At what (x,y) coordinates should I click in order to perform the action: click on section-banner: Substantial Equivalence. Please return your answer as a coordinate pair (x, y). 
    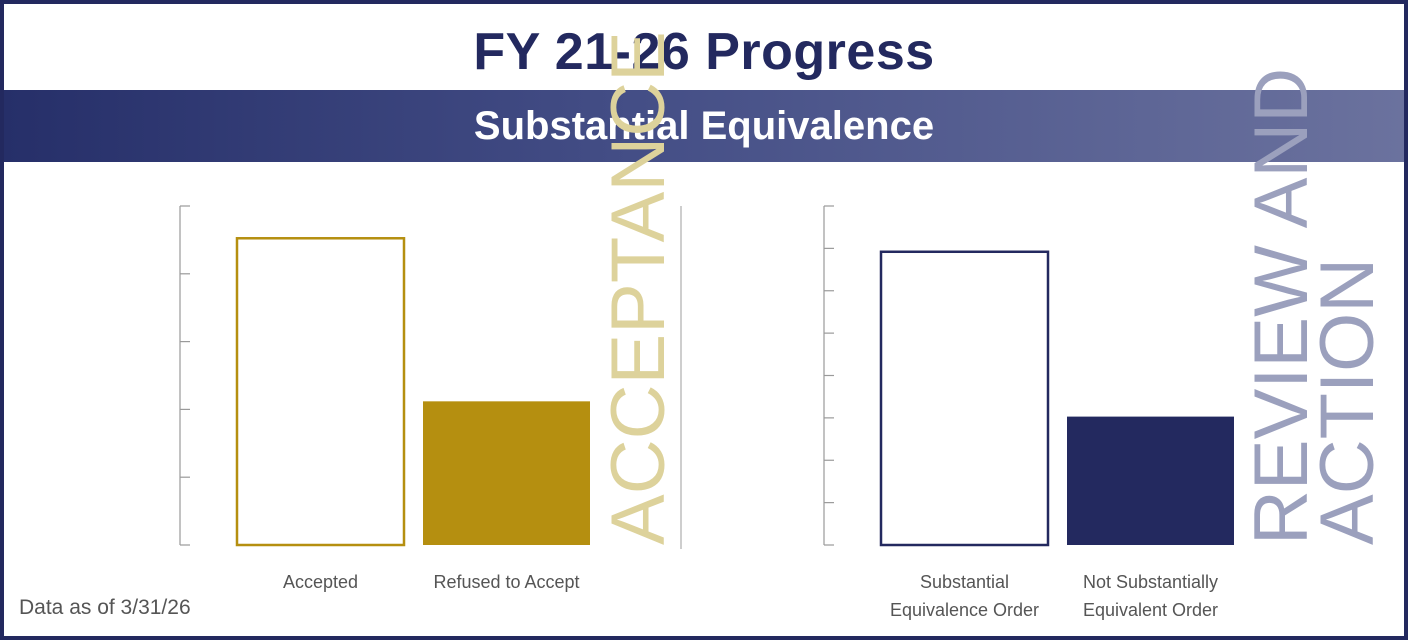
    Looking at the image, I should click on (704, 126).